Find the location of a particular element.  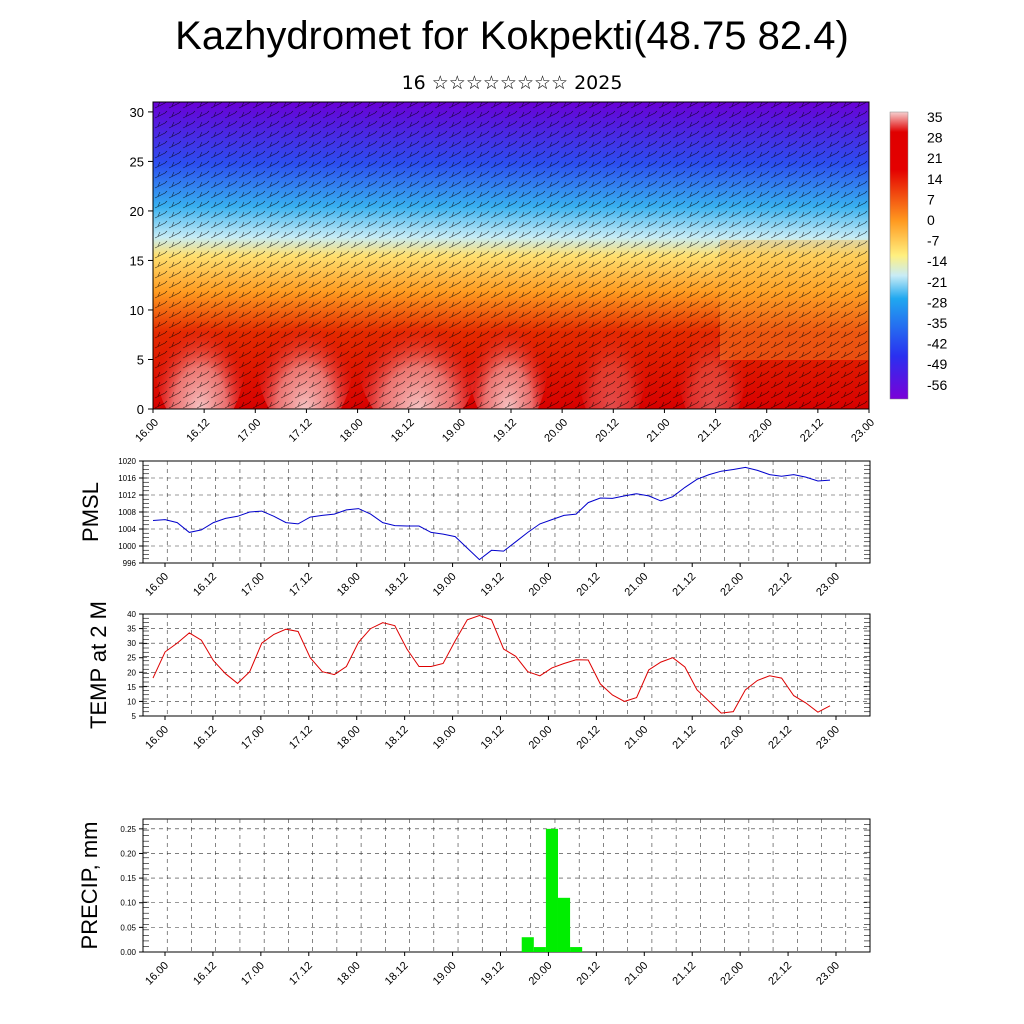

y-tick-label: 0.20 is located at coordinates (128, 853).